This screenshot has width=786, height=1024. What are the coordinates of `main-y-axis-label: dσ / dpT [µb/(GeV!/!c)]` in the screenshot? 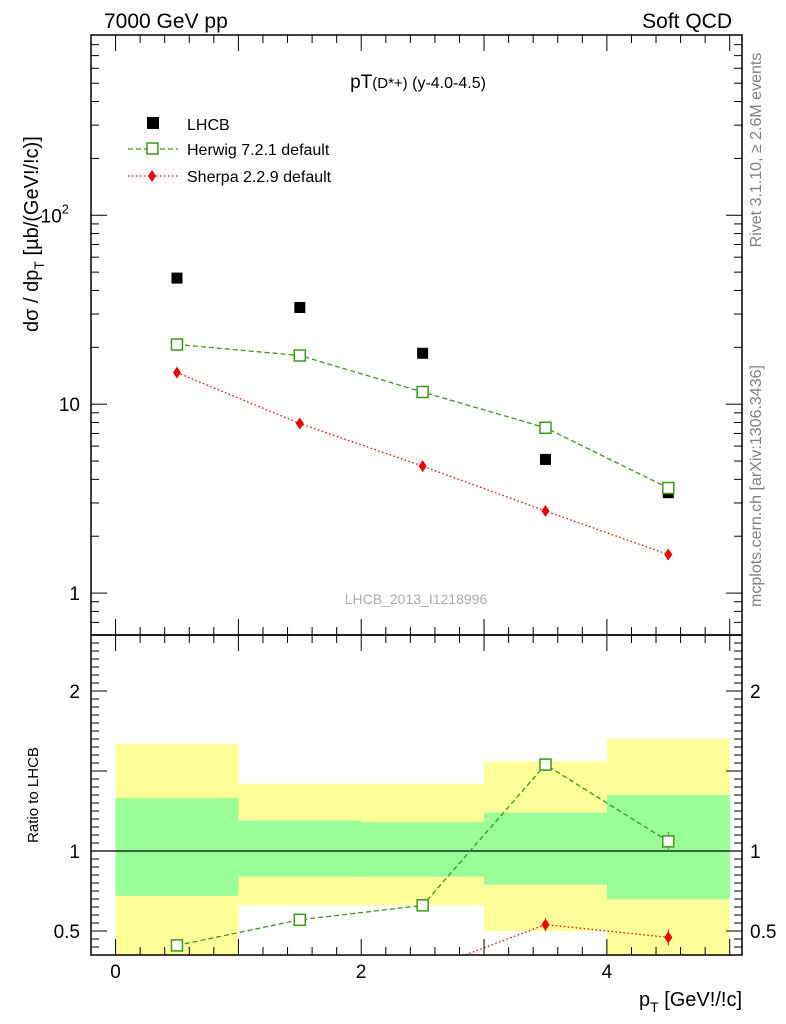 It's located at (34, 234).